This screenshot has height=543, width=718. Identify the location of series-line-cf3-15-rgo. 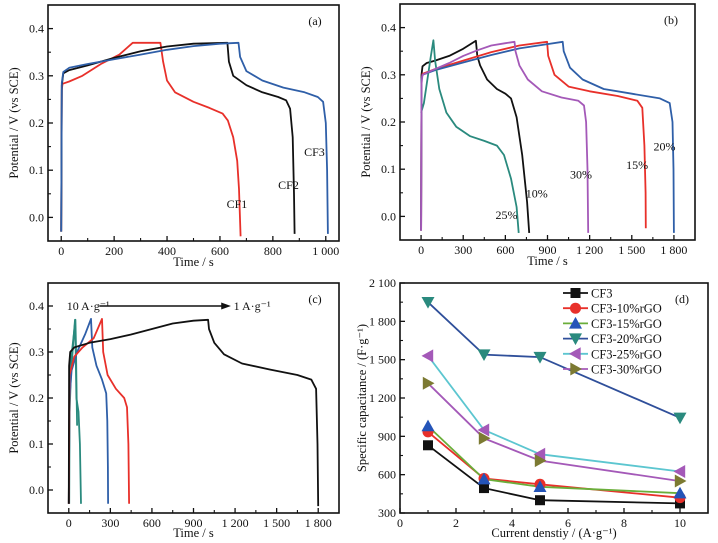
(554, 460).